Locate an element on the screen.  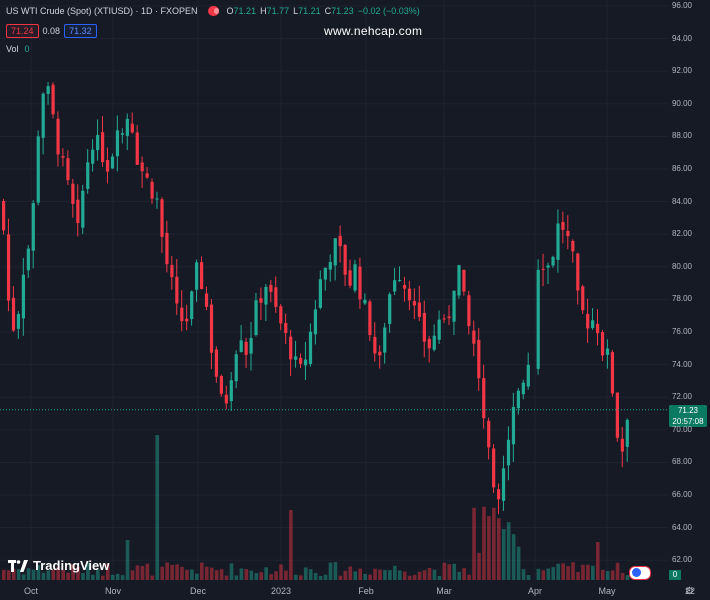
price-tick-label: 70.00 is located at coordinates (681, 429).